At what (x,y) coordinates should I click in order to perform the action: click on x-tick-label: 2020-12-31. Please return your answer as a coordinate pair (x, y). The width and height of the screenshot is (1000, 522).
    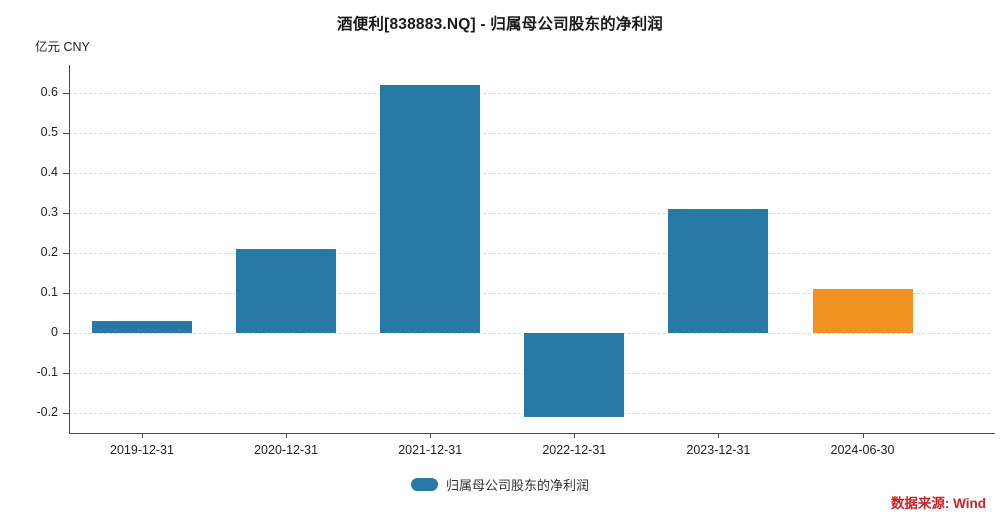
    Looking at the image, I should click on (286, 450).